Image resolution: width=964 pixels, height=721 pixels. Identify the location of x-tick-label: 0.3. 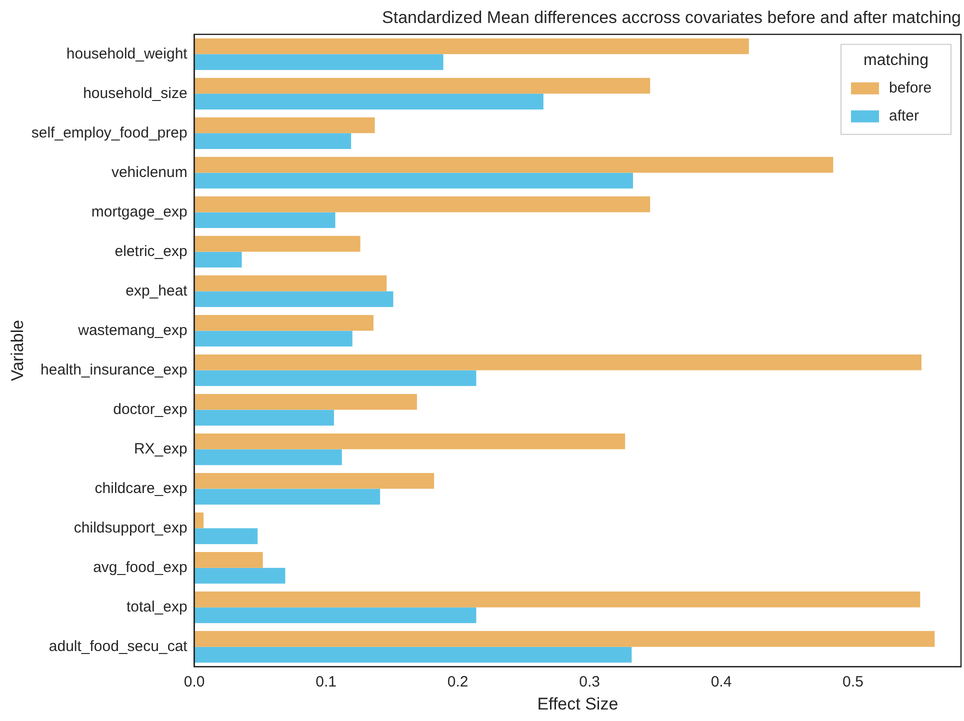
(589, 682).